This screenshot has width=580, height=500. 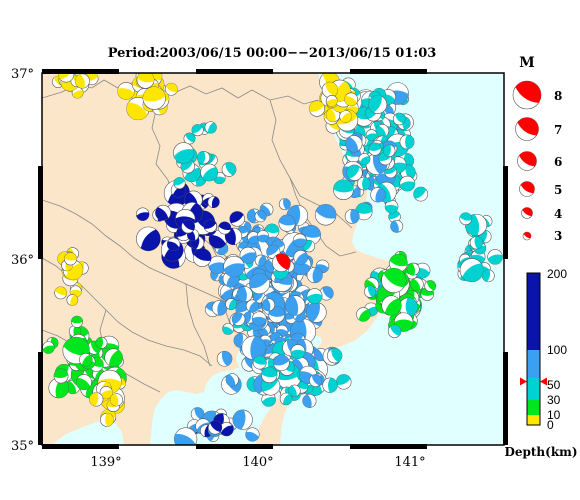 What do you see at coordinates (533, 381) in the screenshot?
I see `mainshock-depth-marker` at bounding box center [533, 381].